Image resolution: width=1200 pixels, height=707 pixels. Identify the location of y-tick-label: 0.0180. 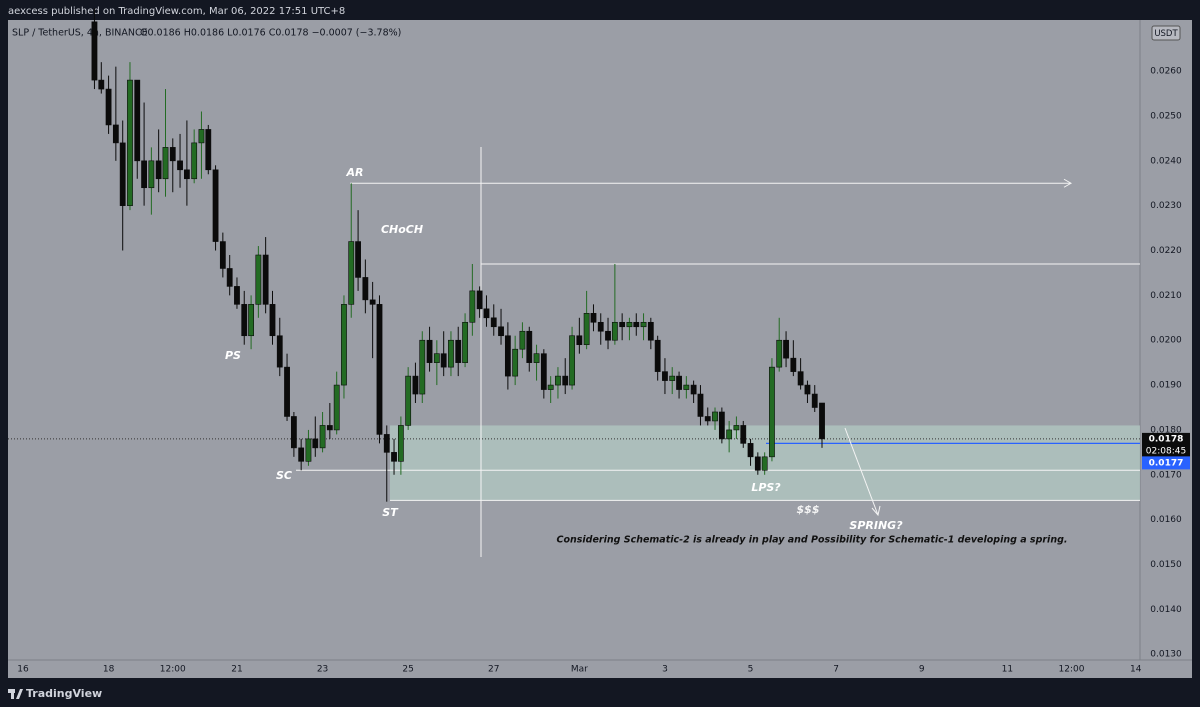
(1166, 430).